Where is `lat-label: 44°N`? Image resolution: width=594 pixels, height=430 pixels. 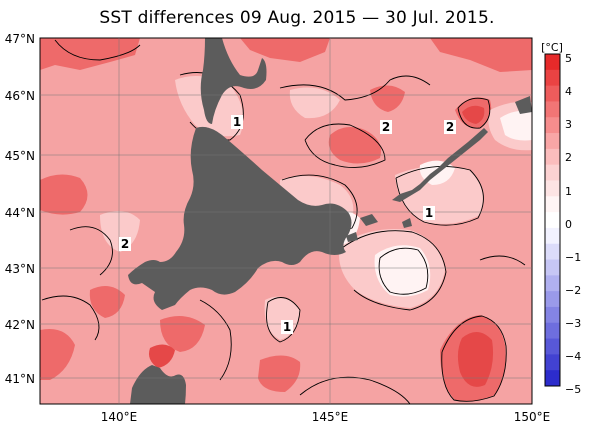
lat-label: 44°N is located at coordinates (20, 213).